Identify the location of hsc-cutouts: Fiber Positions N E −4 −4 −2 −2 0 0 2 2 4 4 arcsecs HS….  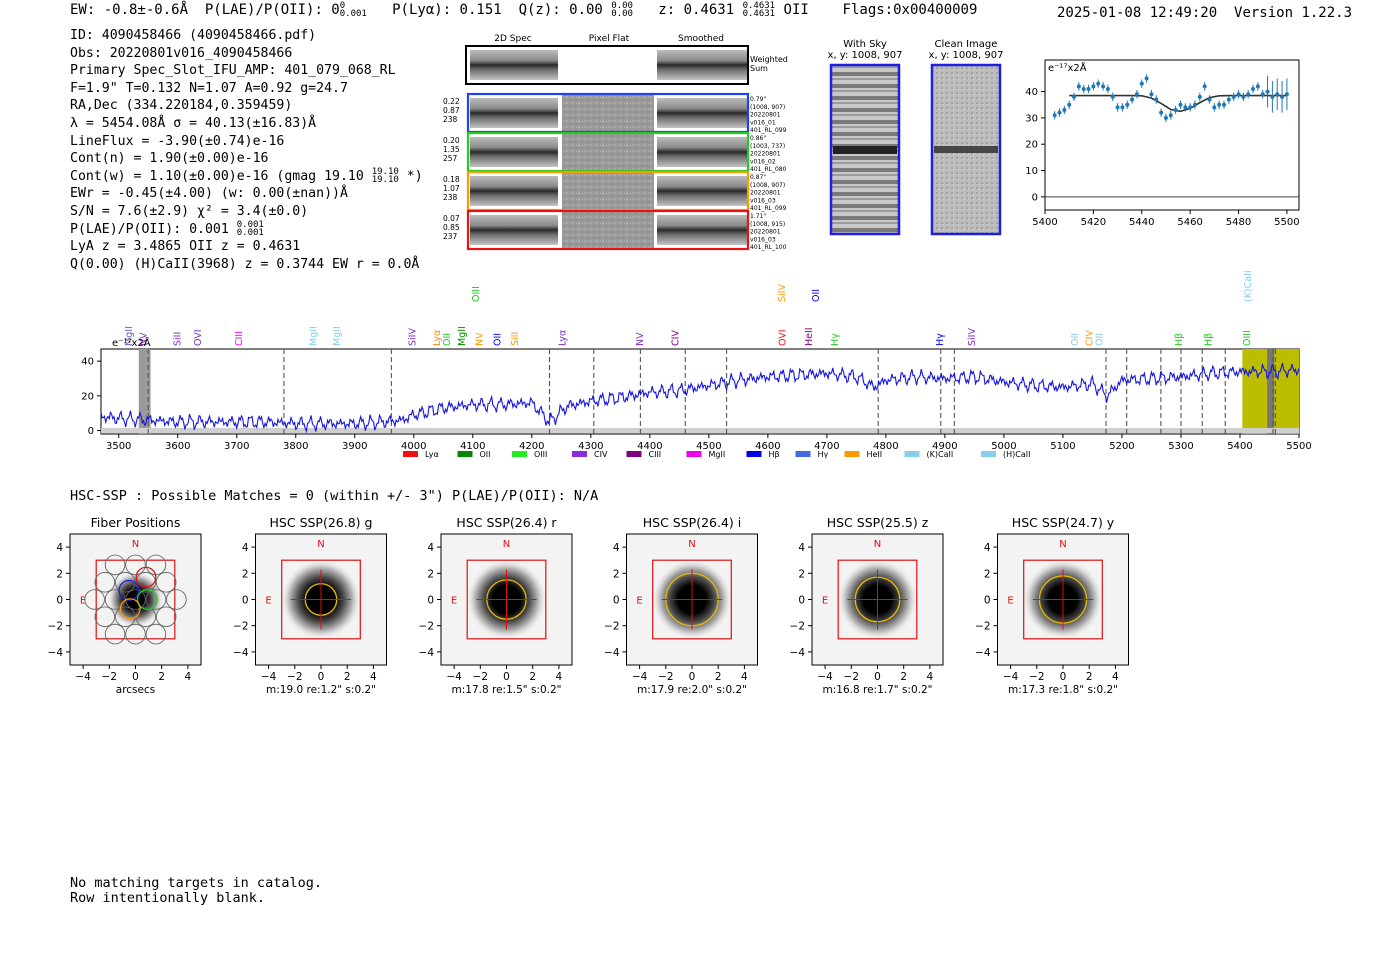
(588, 605).